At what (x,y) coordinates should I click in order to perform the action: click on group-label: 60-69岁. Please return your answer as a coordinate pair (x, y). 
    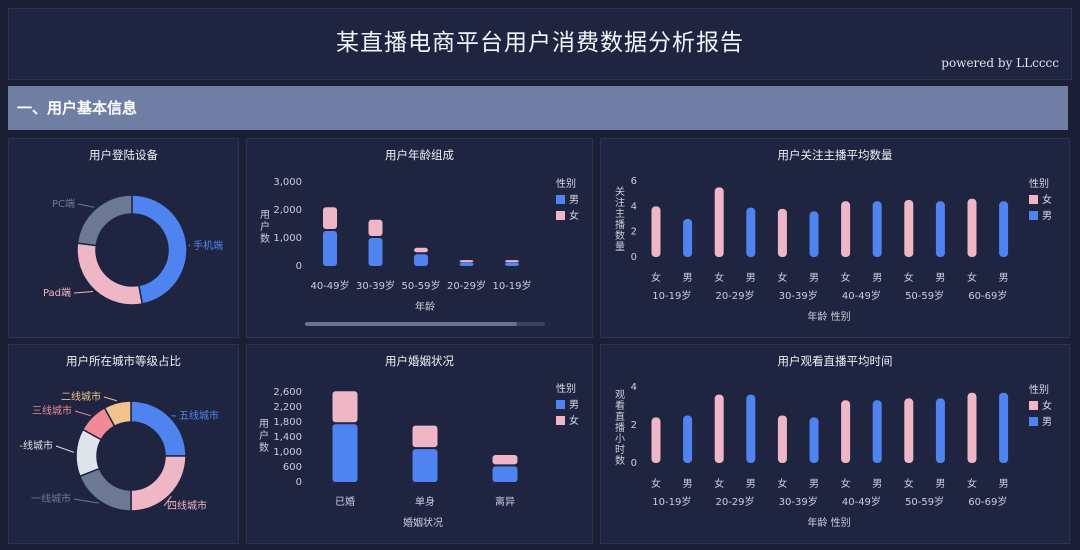
    Looking at the image, I should click on (987, 501).